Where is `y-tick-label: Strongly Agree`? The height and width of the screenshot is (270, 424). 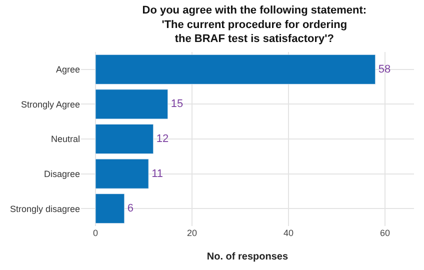 y-tick-label: Strongly Agree is located at coordinates (50, 104).